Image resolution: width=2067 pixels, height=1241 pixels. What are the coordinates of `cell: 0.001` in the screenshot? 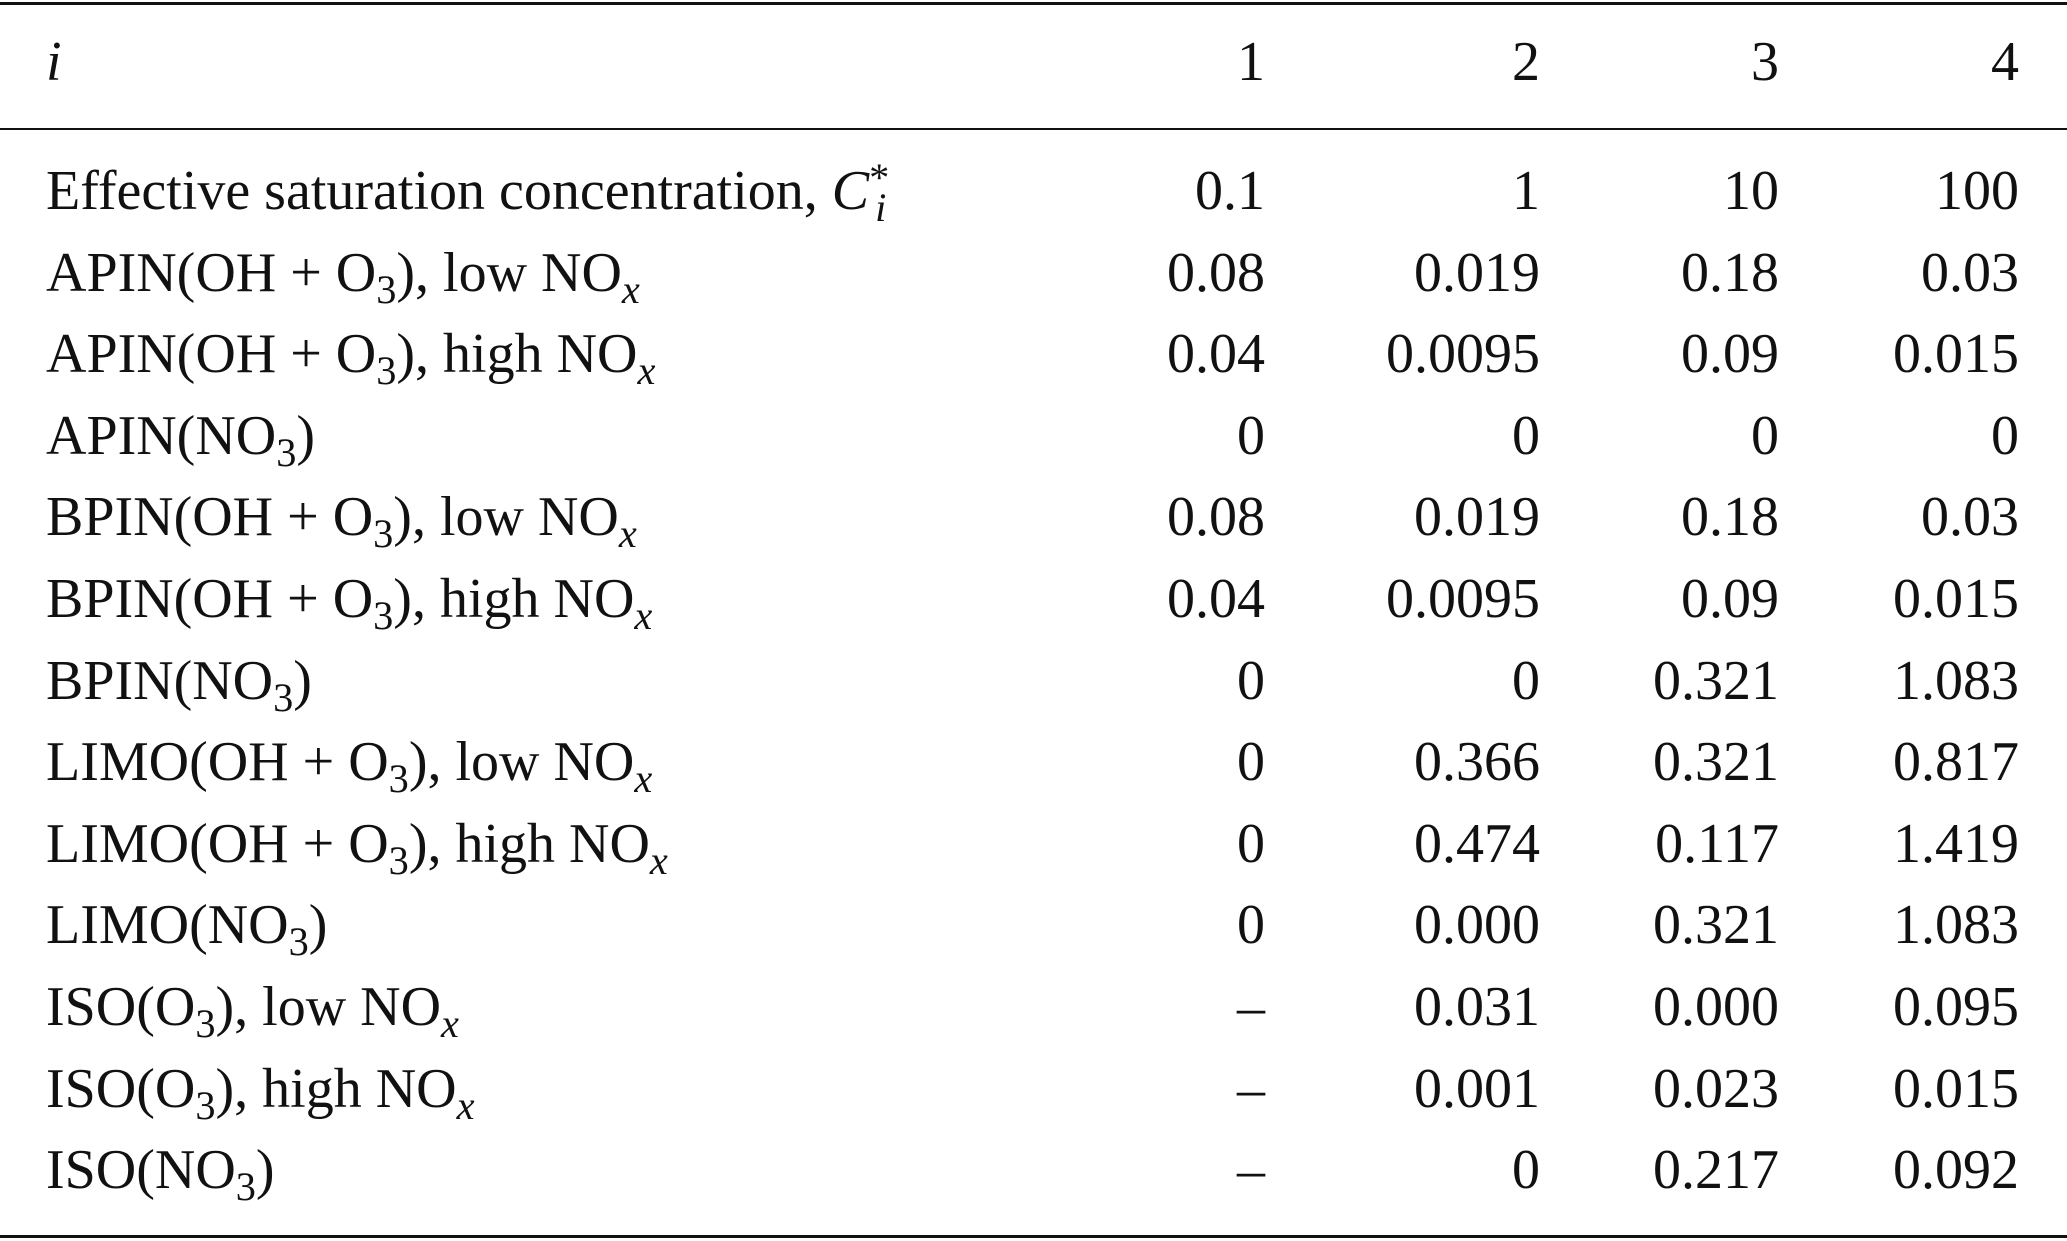 It's located at (1477, 1088).